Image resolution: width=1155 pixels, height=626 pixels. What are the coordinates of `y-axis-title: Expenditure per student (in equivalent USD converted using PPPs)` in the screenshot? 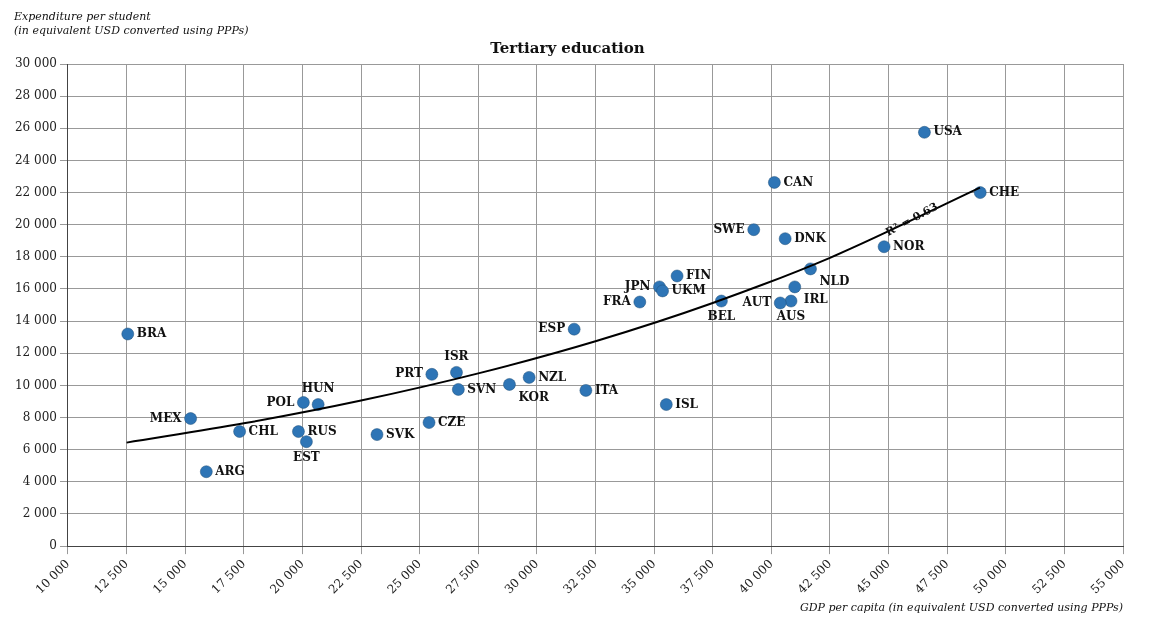 It's located at (131, 24).